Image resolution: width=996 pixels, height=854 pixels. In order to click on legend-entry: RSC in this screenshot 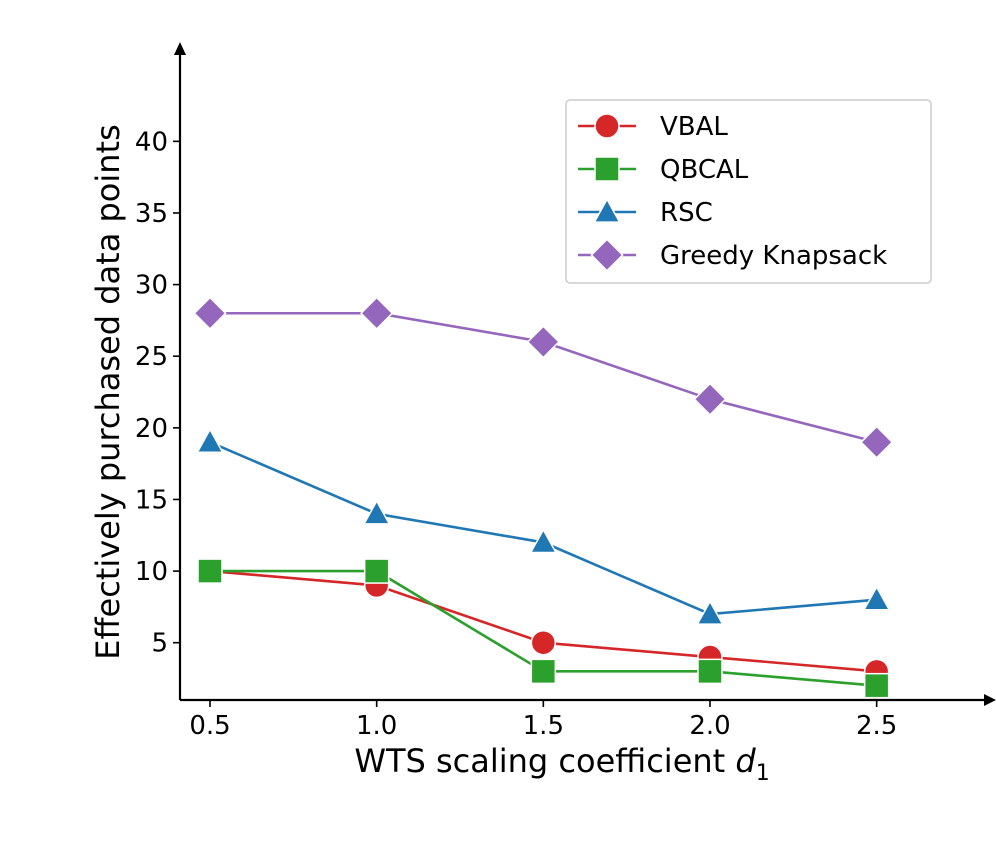, I will do `click(645, 212)`.